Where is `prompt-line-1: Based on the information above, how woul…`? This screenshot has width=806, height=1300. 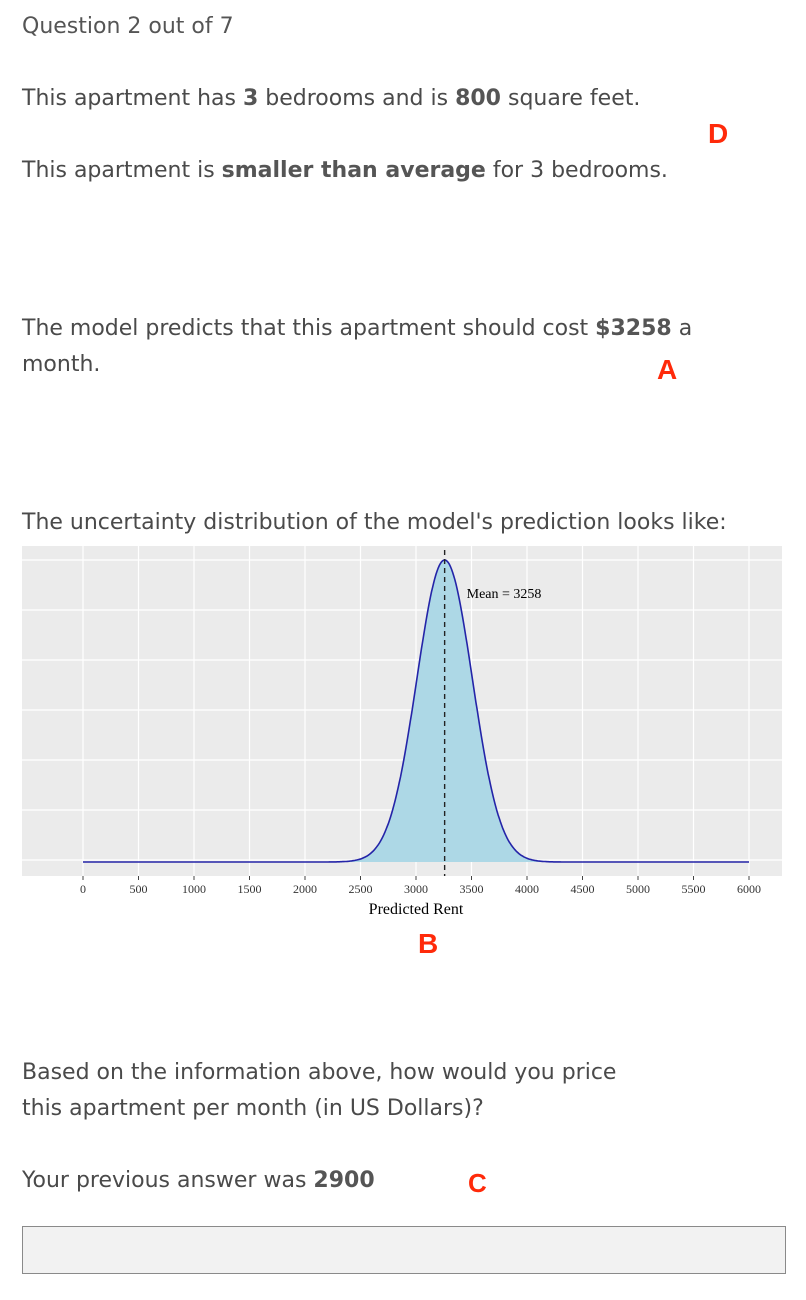 prompt-line-1: Based on the information above, how woul… is located at coordinates (319, 1072).